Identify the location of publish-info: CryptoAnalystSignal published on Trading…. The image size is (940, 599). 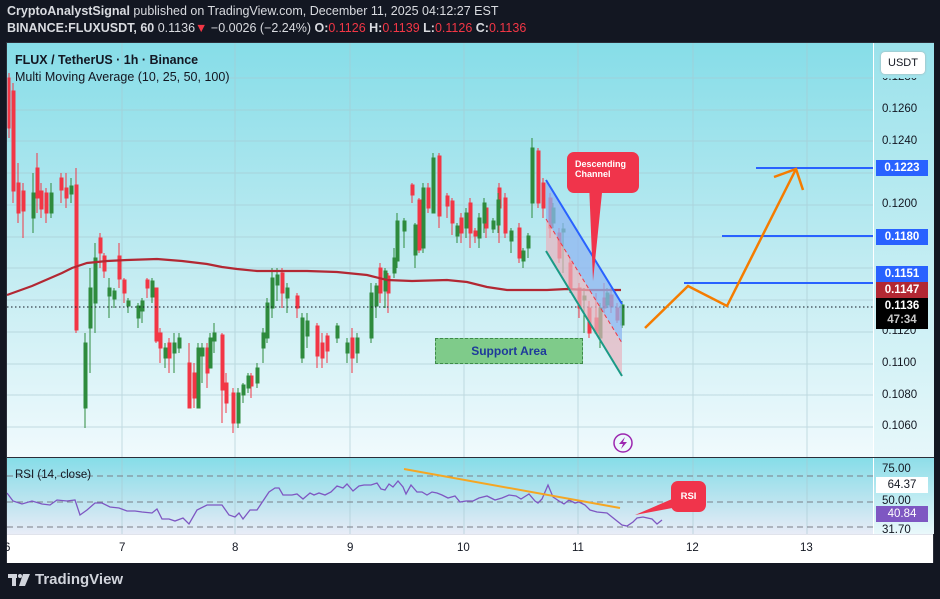
(252, 11).